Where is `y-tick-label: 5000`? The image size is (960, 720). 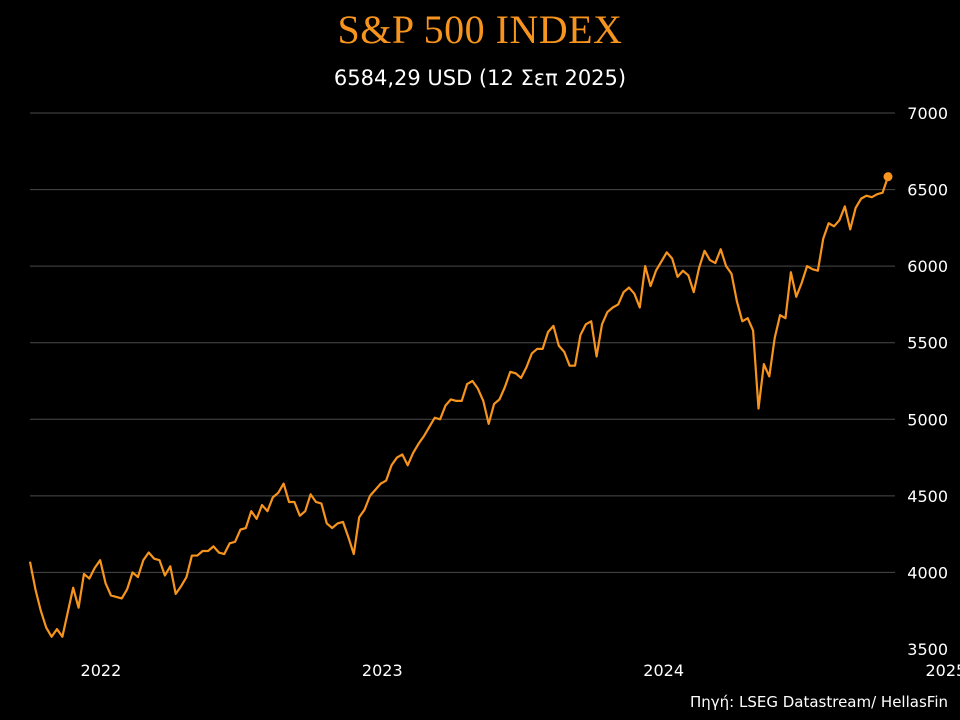 y-tick-label: 5000 is located at coordinates (927, 419).